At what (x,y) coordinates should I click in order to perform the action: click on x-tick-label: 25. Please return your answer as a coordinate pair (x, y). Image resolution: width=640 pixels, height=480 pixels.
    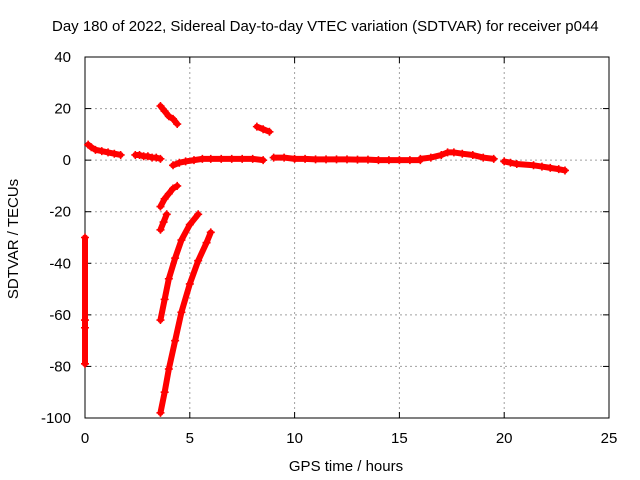
    Looking at the image, I should click on (609, 438).